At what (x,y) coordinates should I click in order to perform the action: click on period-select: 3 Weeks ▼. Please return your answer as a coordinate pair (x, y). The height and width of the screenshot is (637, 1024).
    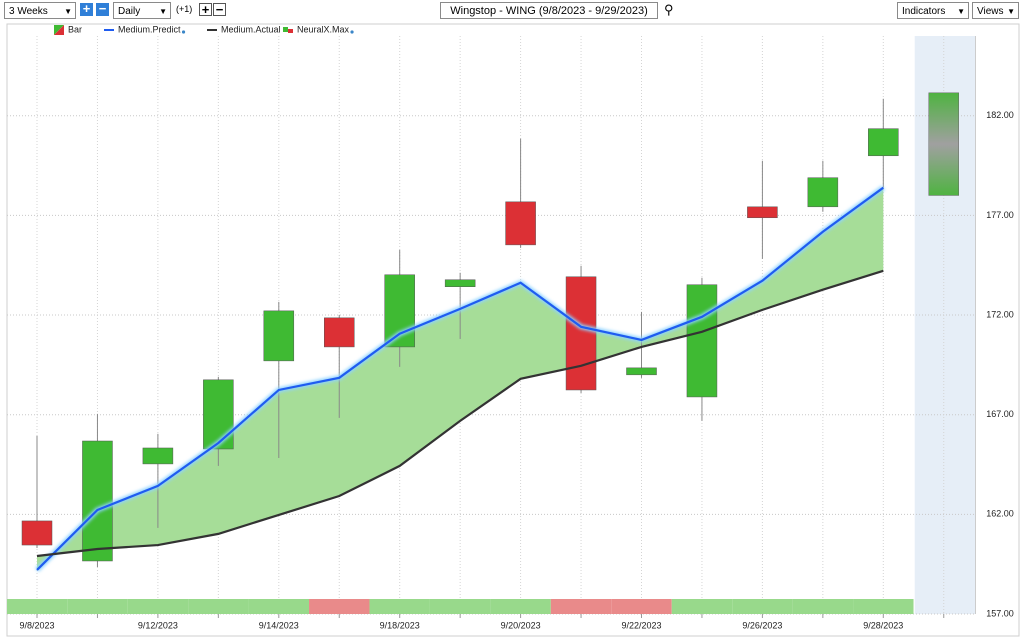
    Looking at the image, I should click on (40, 10).